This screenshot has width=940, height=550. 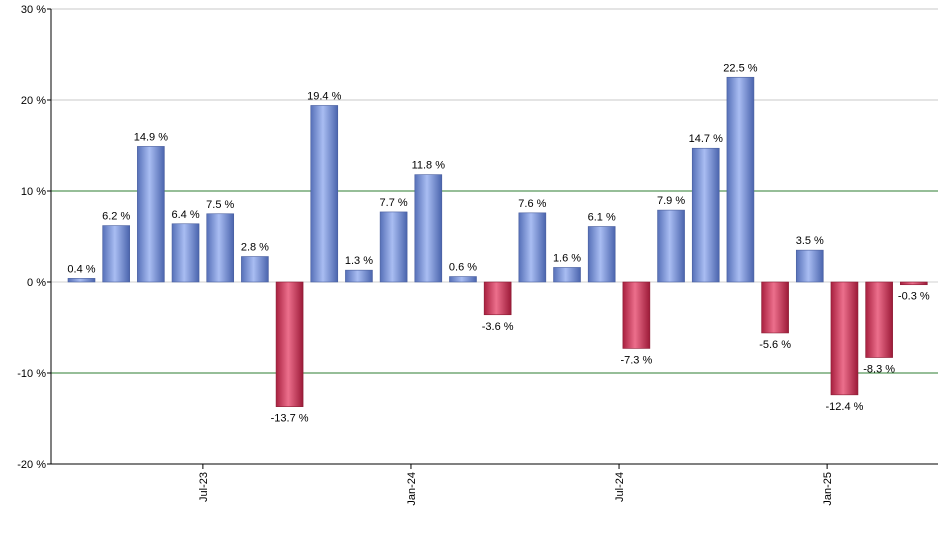 I want to click on bar-value-label: 19.4 %, so click(x=324, y=96).